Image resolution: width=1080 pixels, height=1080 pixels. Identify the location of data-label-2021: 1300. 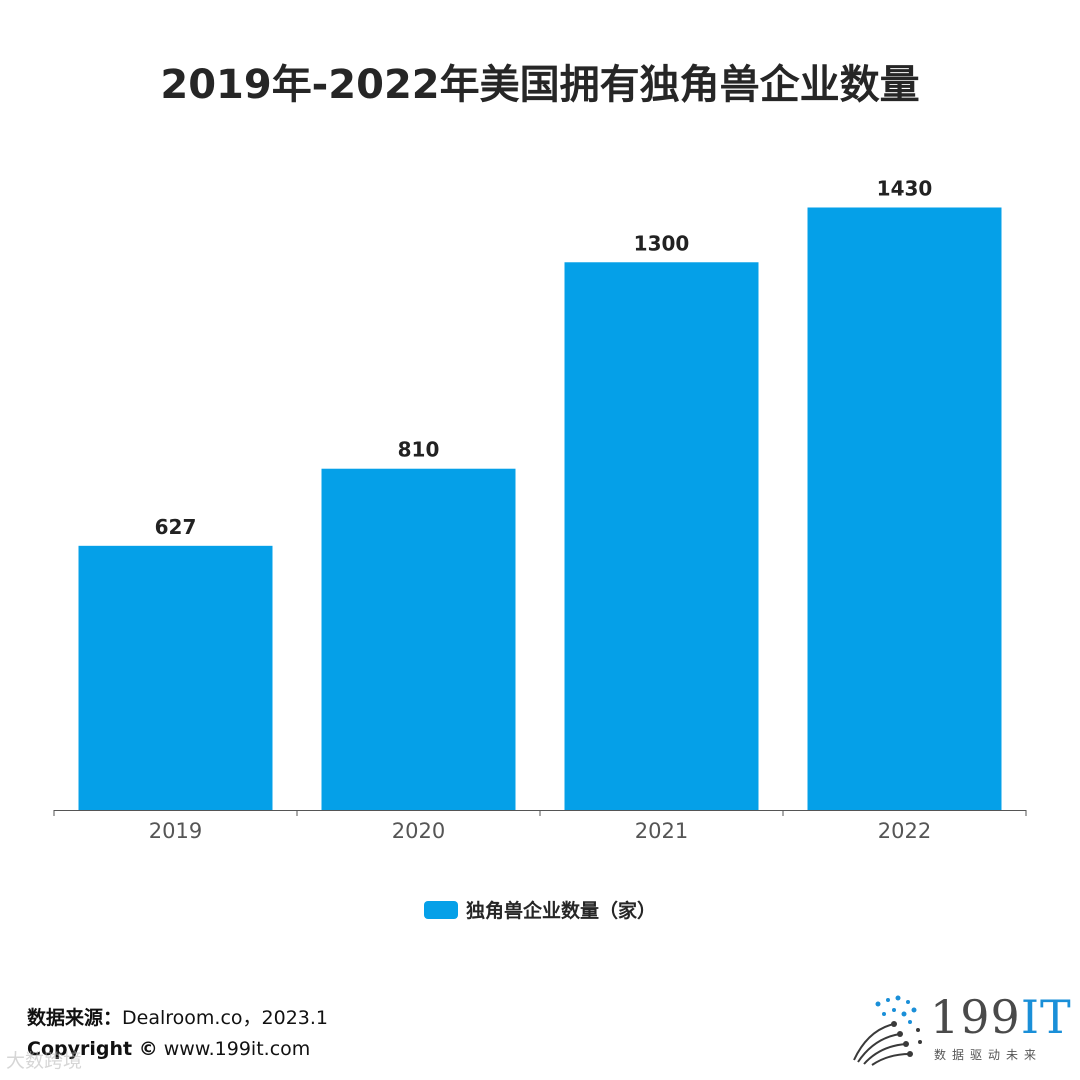
(662, 243).